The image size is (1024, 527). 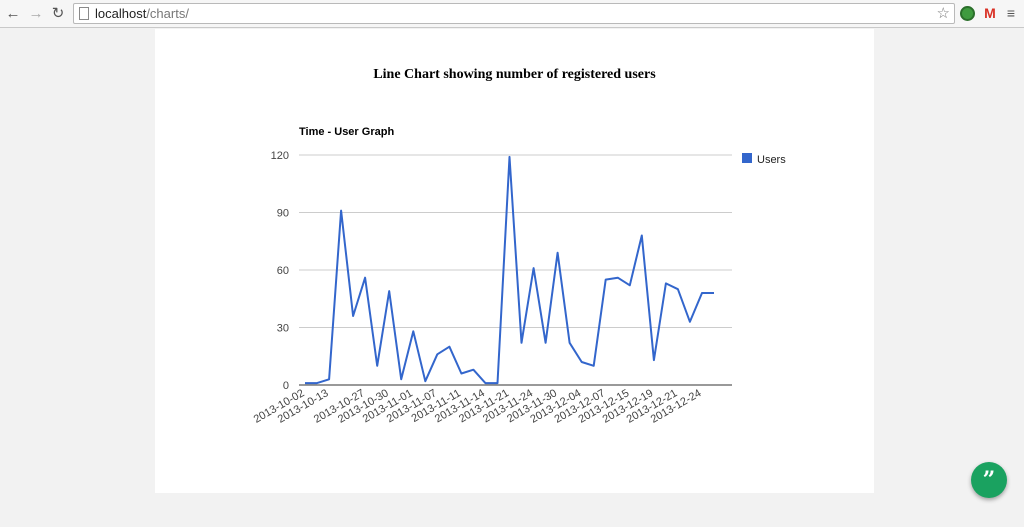 I want to click on address-bar: localhost/charts/ ☆, so click(x=514, y=13).